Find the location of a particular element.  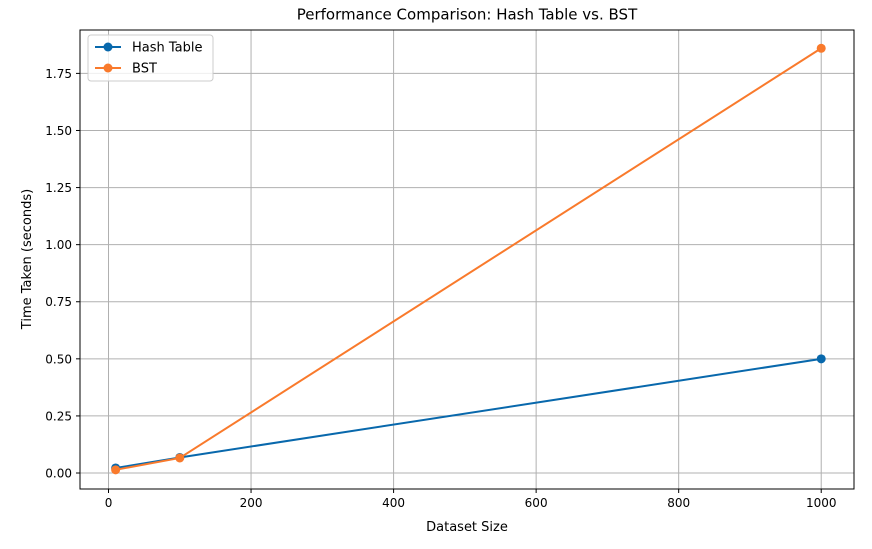

y-tick-label: 0.25 is located at coordinates (58, 416).